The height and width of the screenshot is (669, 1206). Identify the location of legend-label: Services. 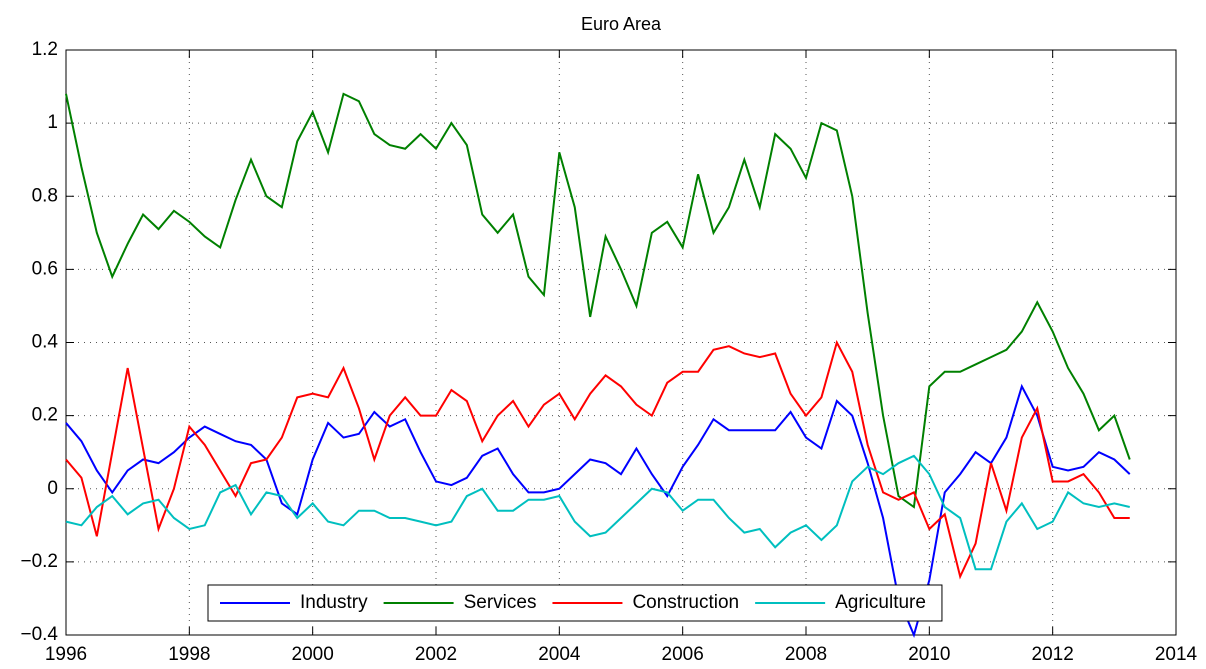
(500, 602).